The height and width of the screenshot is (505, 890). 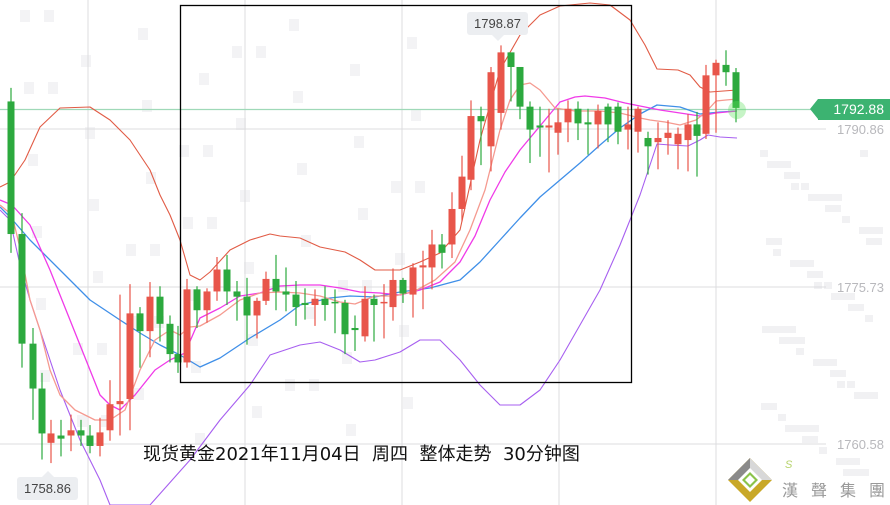 I want to click on low-price-callout: 1758.86, so click(x=47, y=485).